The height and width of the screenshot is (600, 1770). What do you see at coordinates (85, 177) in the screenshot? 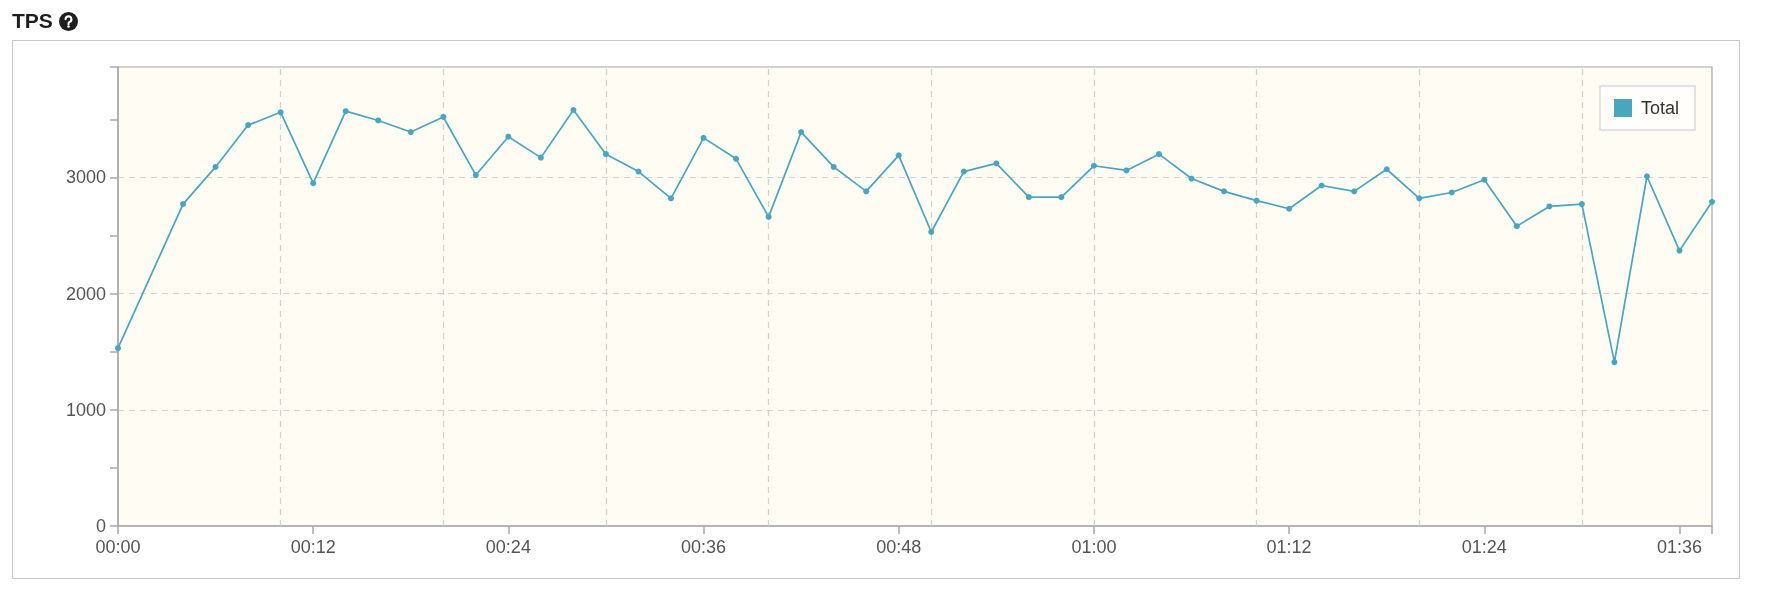
I see `y-tick-label: 3000` at bounding box center [85, 177].